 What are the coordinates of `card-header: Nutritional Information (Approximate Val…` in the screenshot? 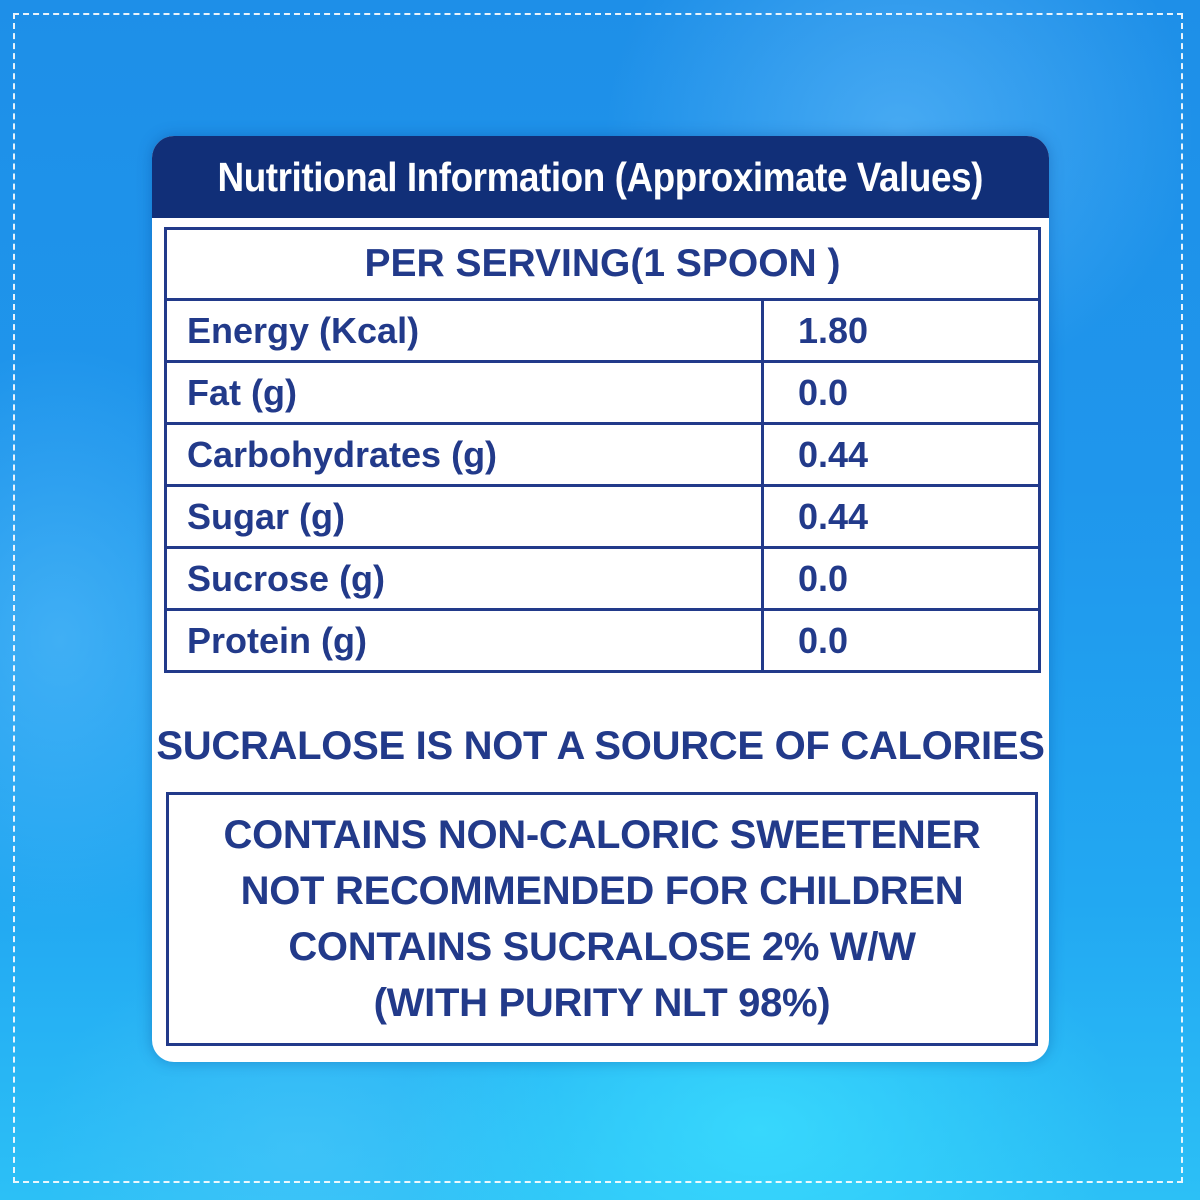 It's located at (600, 177).